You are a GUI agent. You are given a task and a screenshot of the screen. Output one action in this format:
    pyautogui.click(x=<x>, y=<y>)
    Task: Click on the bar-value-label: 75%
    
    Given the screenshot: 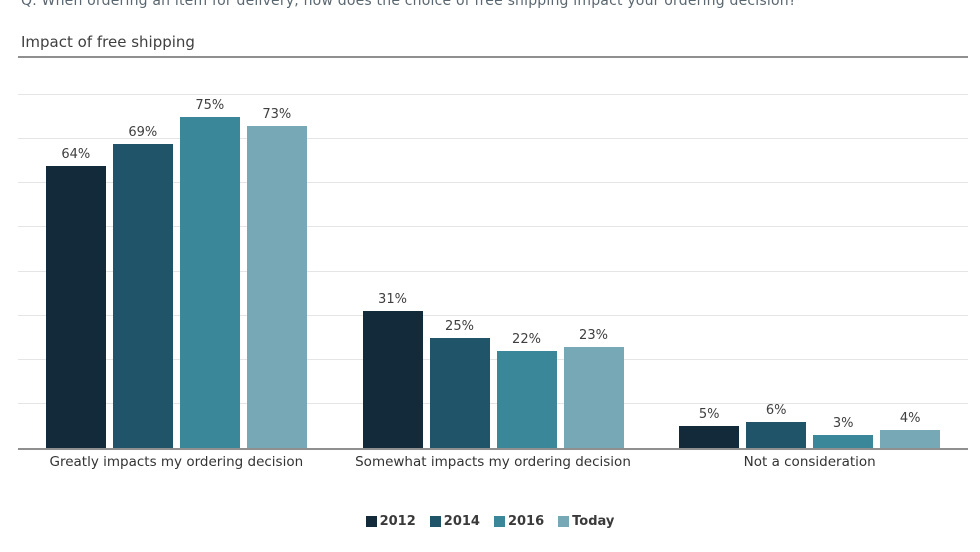 What is the action you would take?
    pyautogui.click(x=210, y=106)
    